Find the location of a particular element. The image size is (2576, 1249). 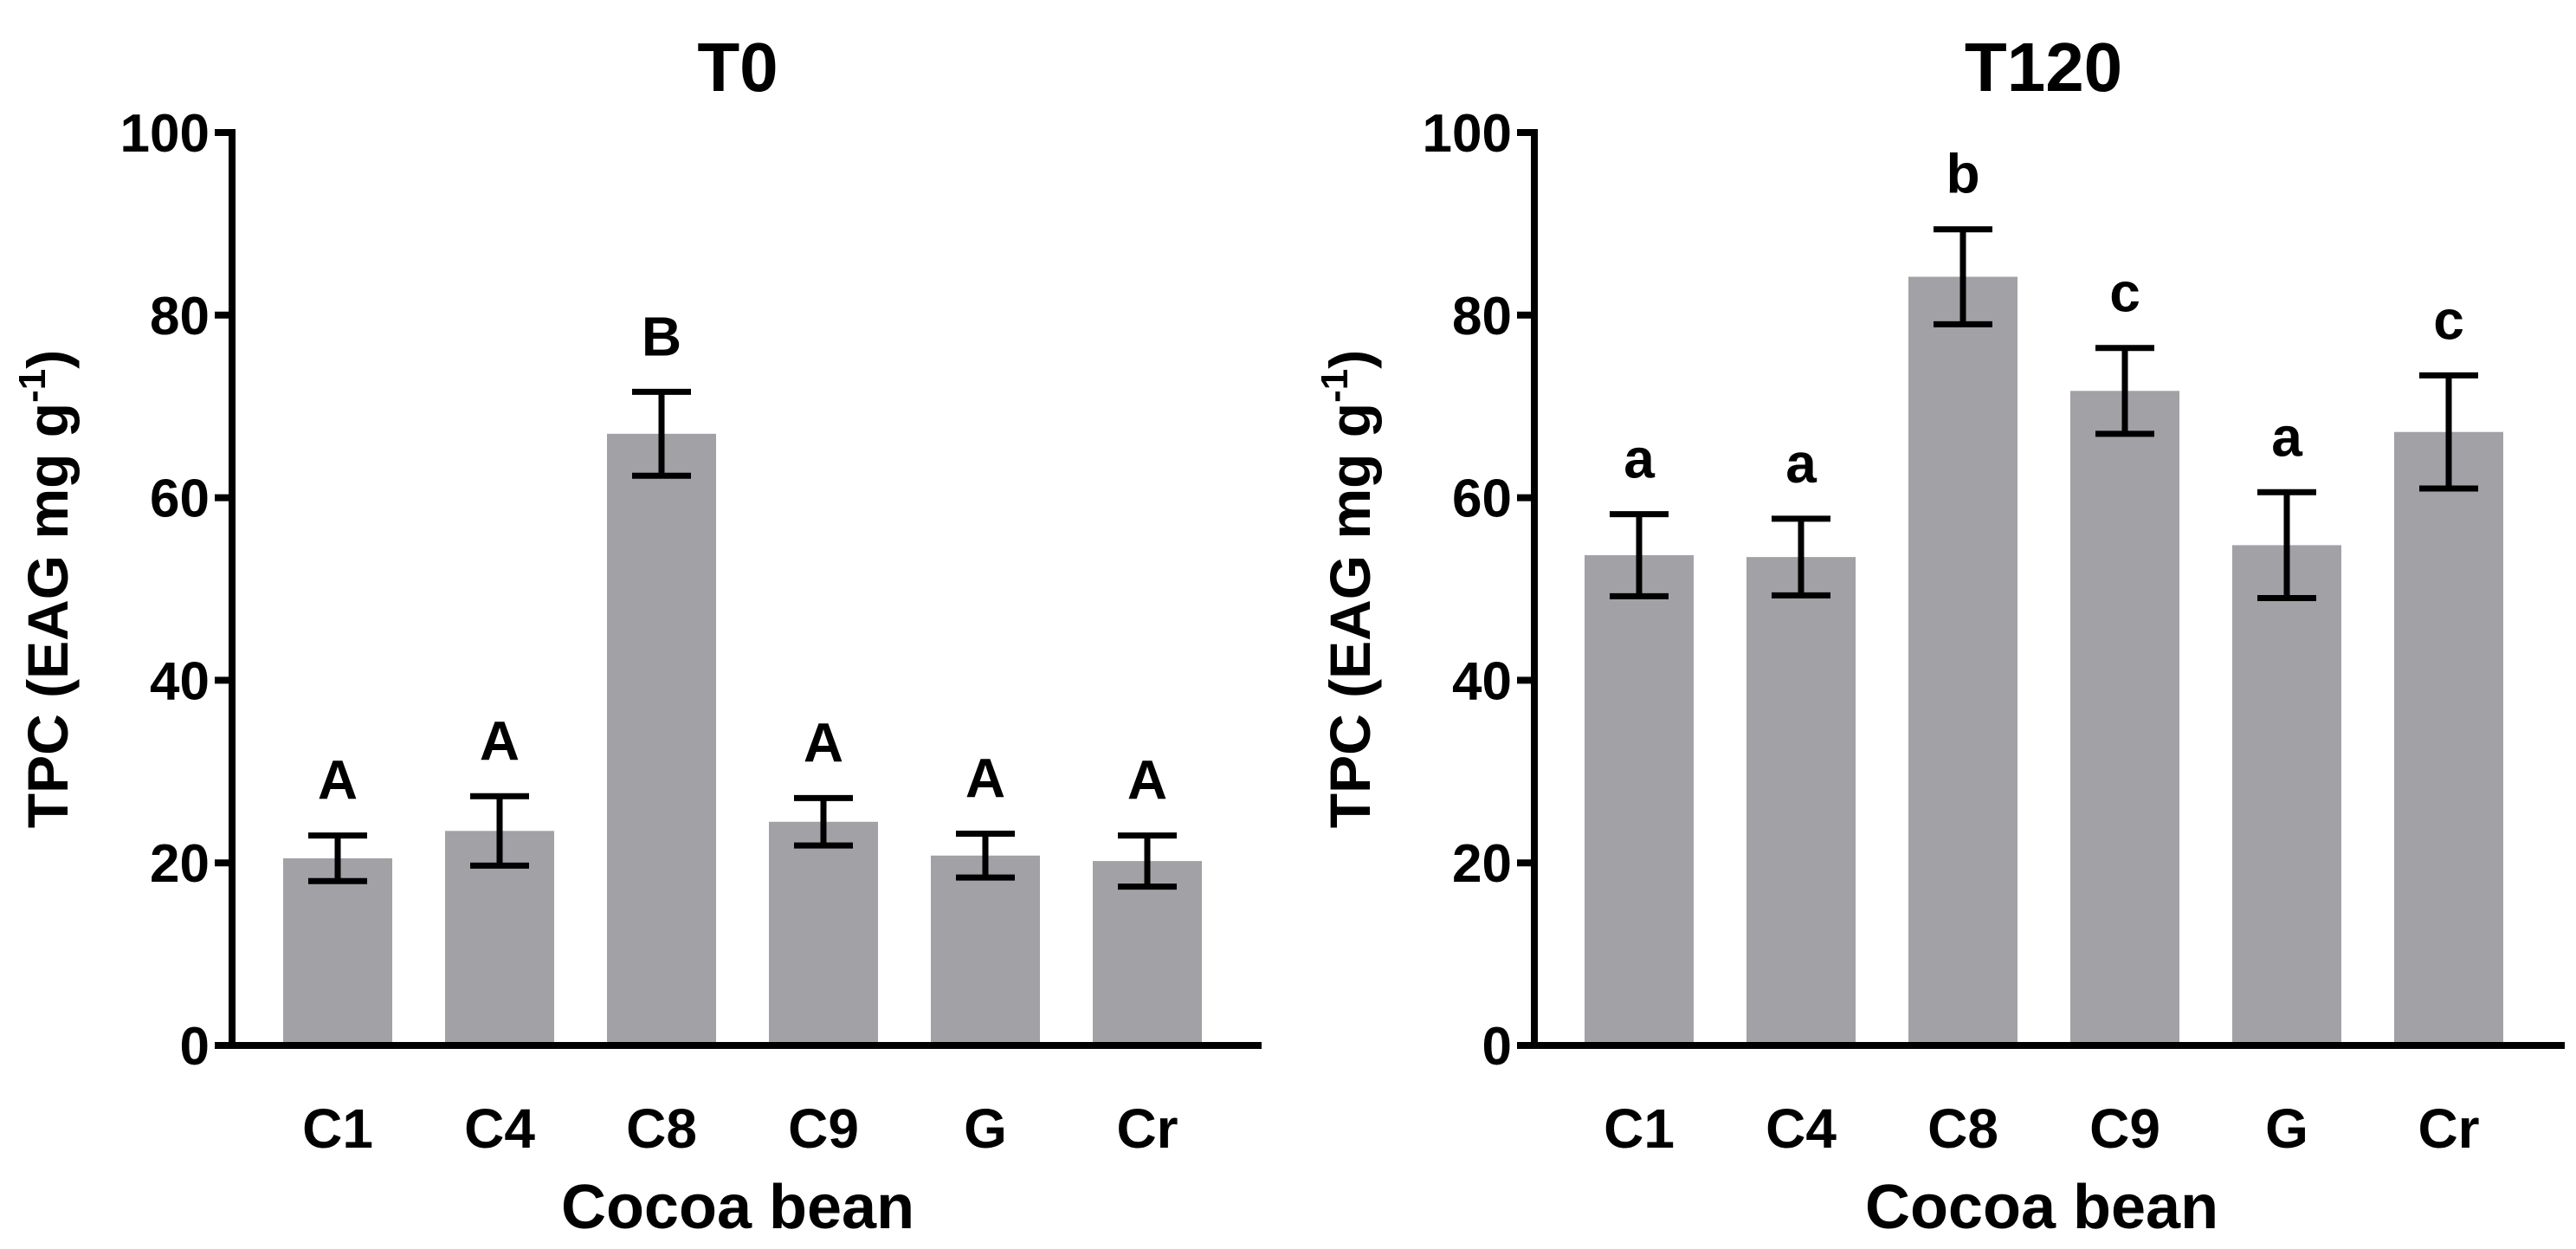

significance-label: b is located at coordinates (1963, 174).